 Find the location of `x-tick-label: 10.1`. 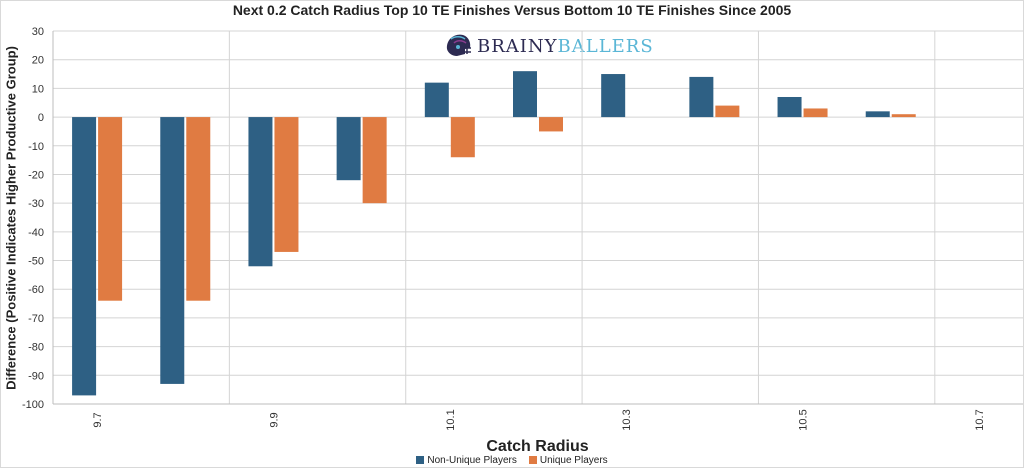

x-tick-label: 10.1 is located at coordinates (451, 419).